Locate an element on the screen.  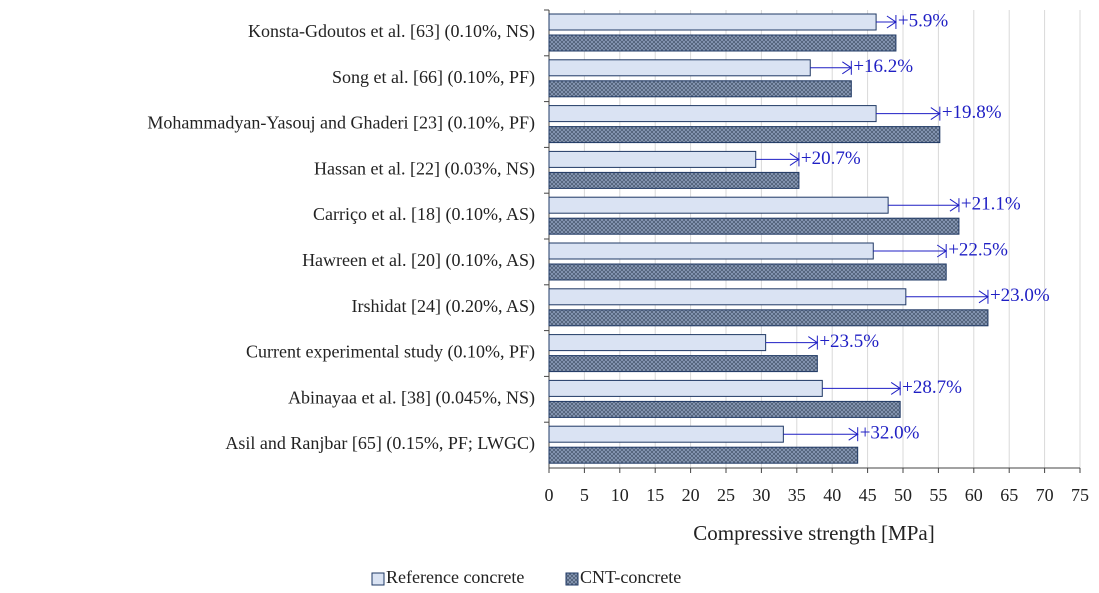
x-axis-title: Compressive strength [MPa] is located at coordinates (813, 533).